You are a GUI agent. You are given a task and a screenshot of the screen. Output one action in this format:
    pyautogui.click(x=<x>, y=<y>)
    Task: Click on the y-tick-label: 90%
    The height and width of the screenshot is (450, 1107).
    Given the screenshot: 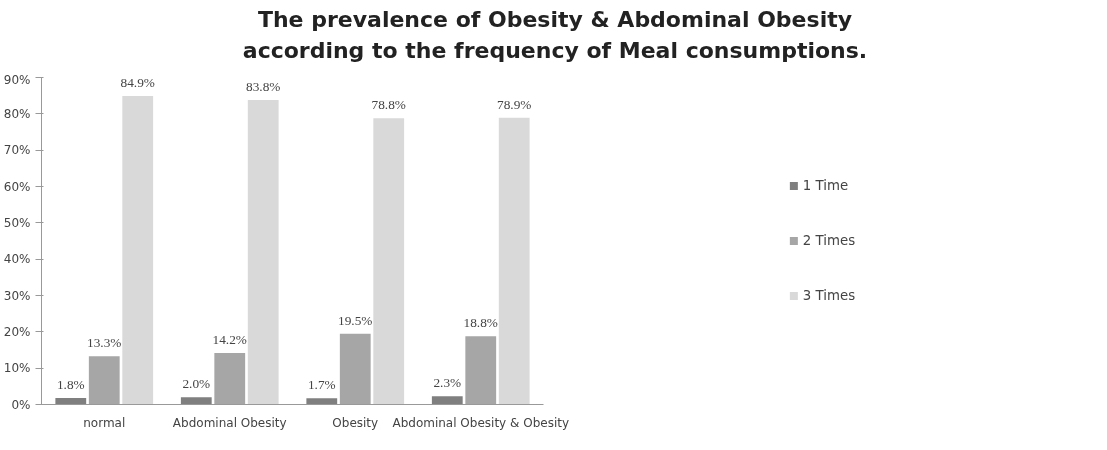 What is the action you would take?
    pyautogui.click(x=17, y=79)
    